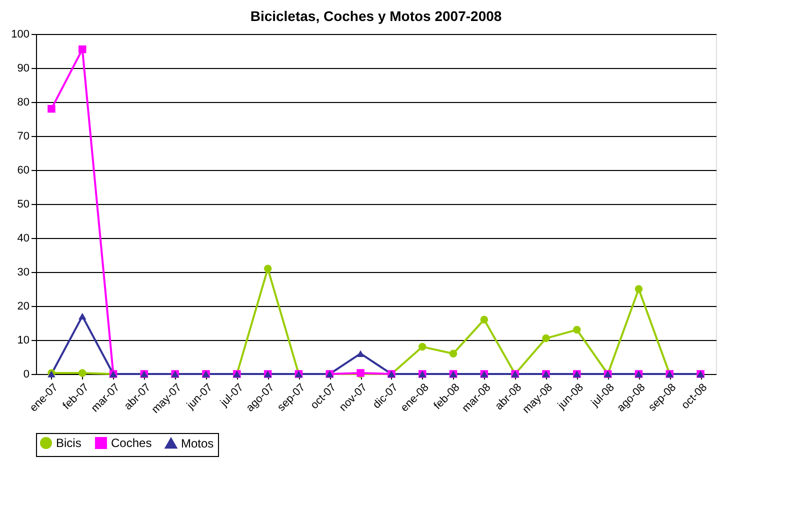 Image resolution: width=800 pixels, height=525 pixels. I want to click on y-tick-label: 50, so click(23, 204).